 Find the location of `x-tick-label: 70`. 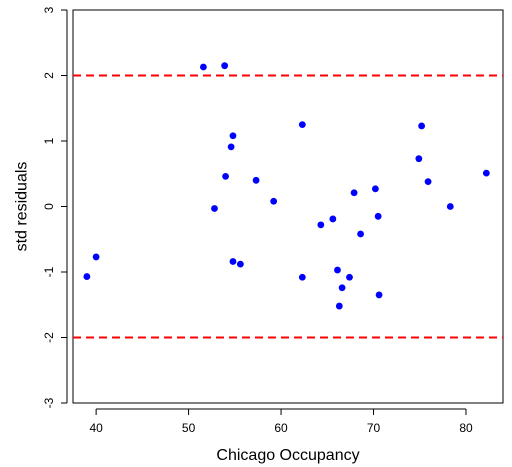

x-tick-label: 70 is located at coordinates (374, 428).